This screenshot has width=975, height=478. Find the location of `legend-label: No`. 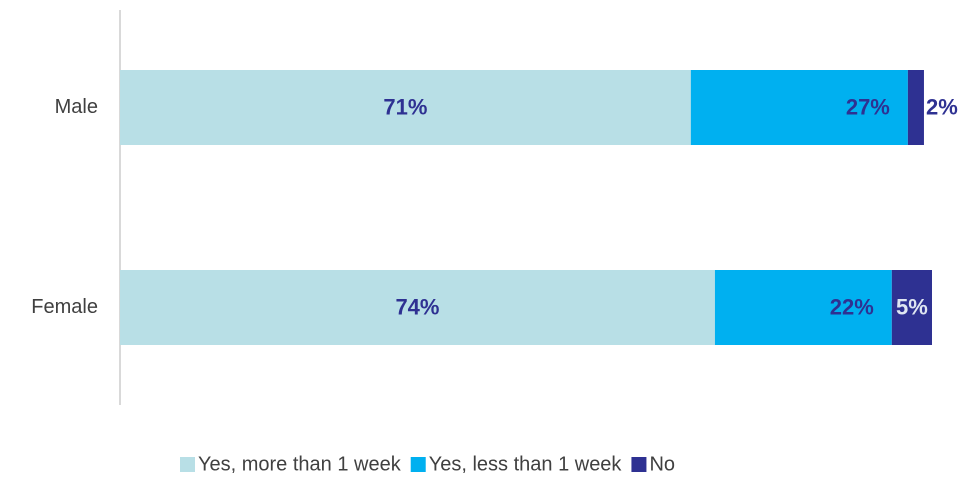

legend-label: No is located at coordinates (662, 464).